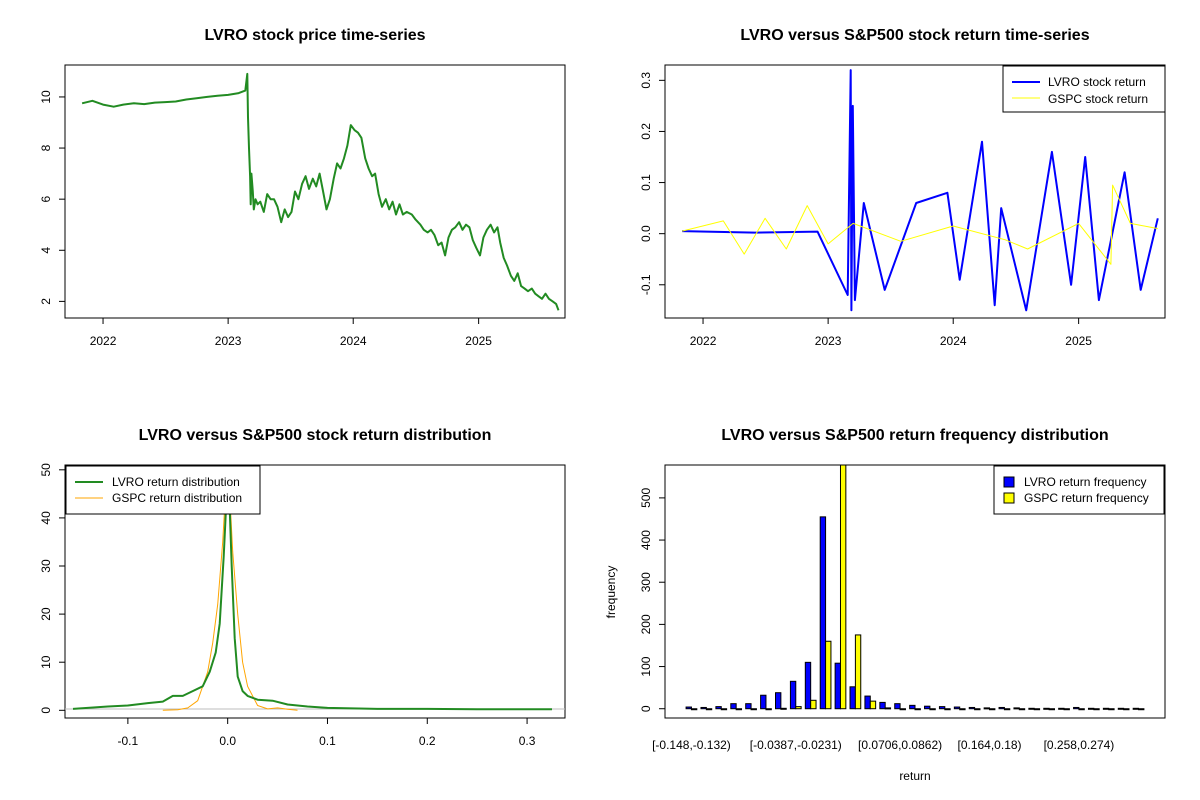 The height and width of the screenshot is (800, 1200). Describe the element at coordinates (1085, 482) in the screenshot. I see `legend-label-lvro: LVRO return frequency` at that location.